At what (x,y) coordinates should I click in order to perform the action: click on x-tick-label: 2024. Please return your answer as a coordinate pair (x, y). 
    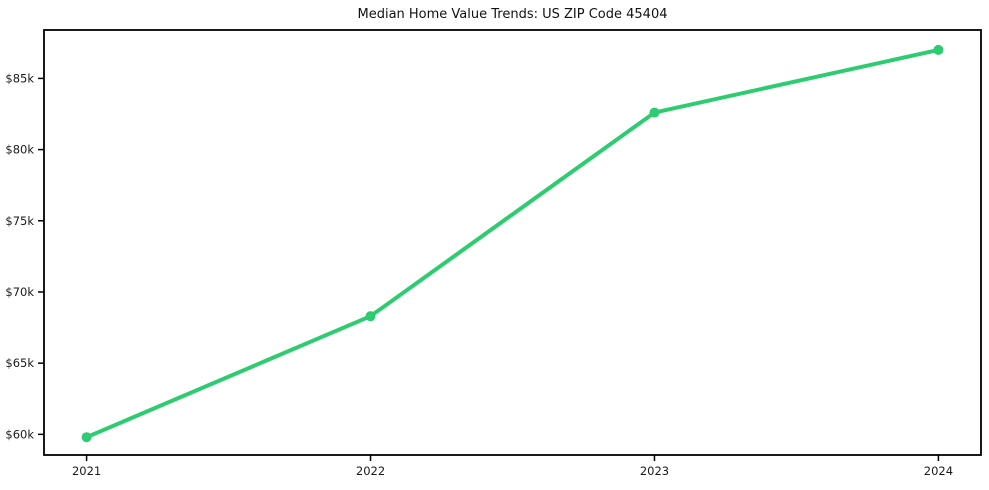
    Looking at the image, I should click on (938, 471).